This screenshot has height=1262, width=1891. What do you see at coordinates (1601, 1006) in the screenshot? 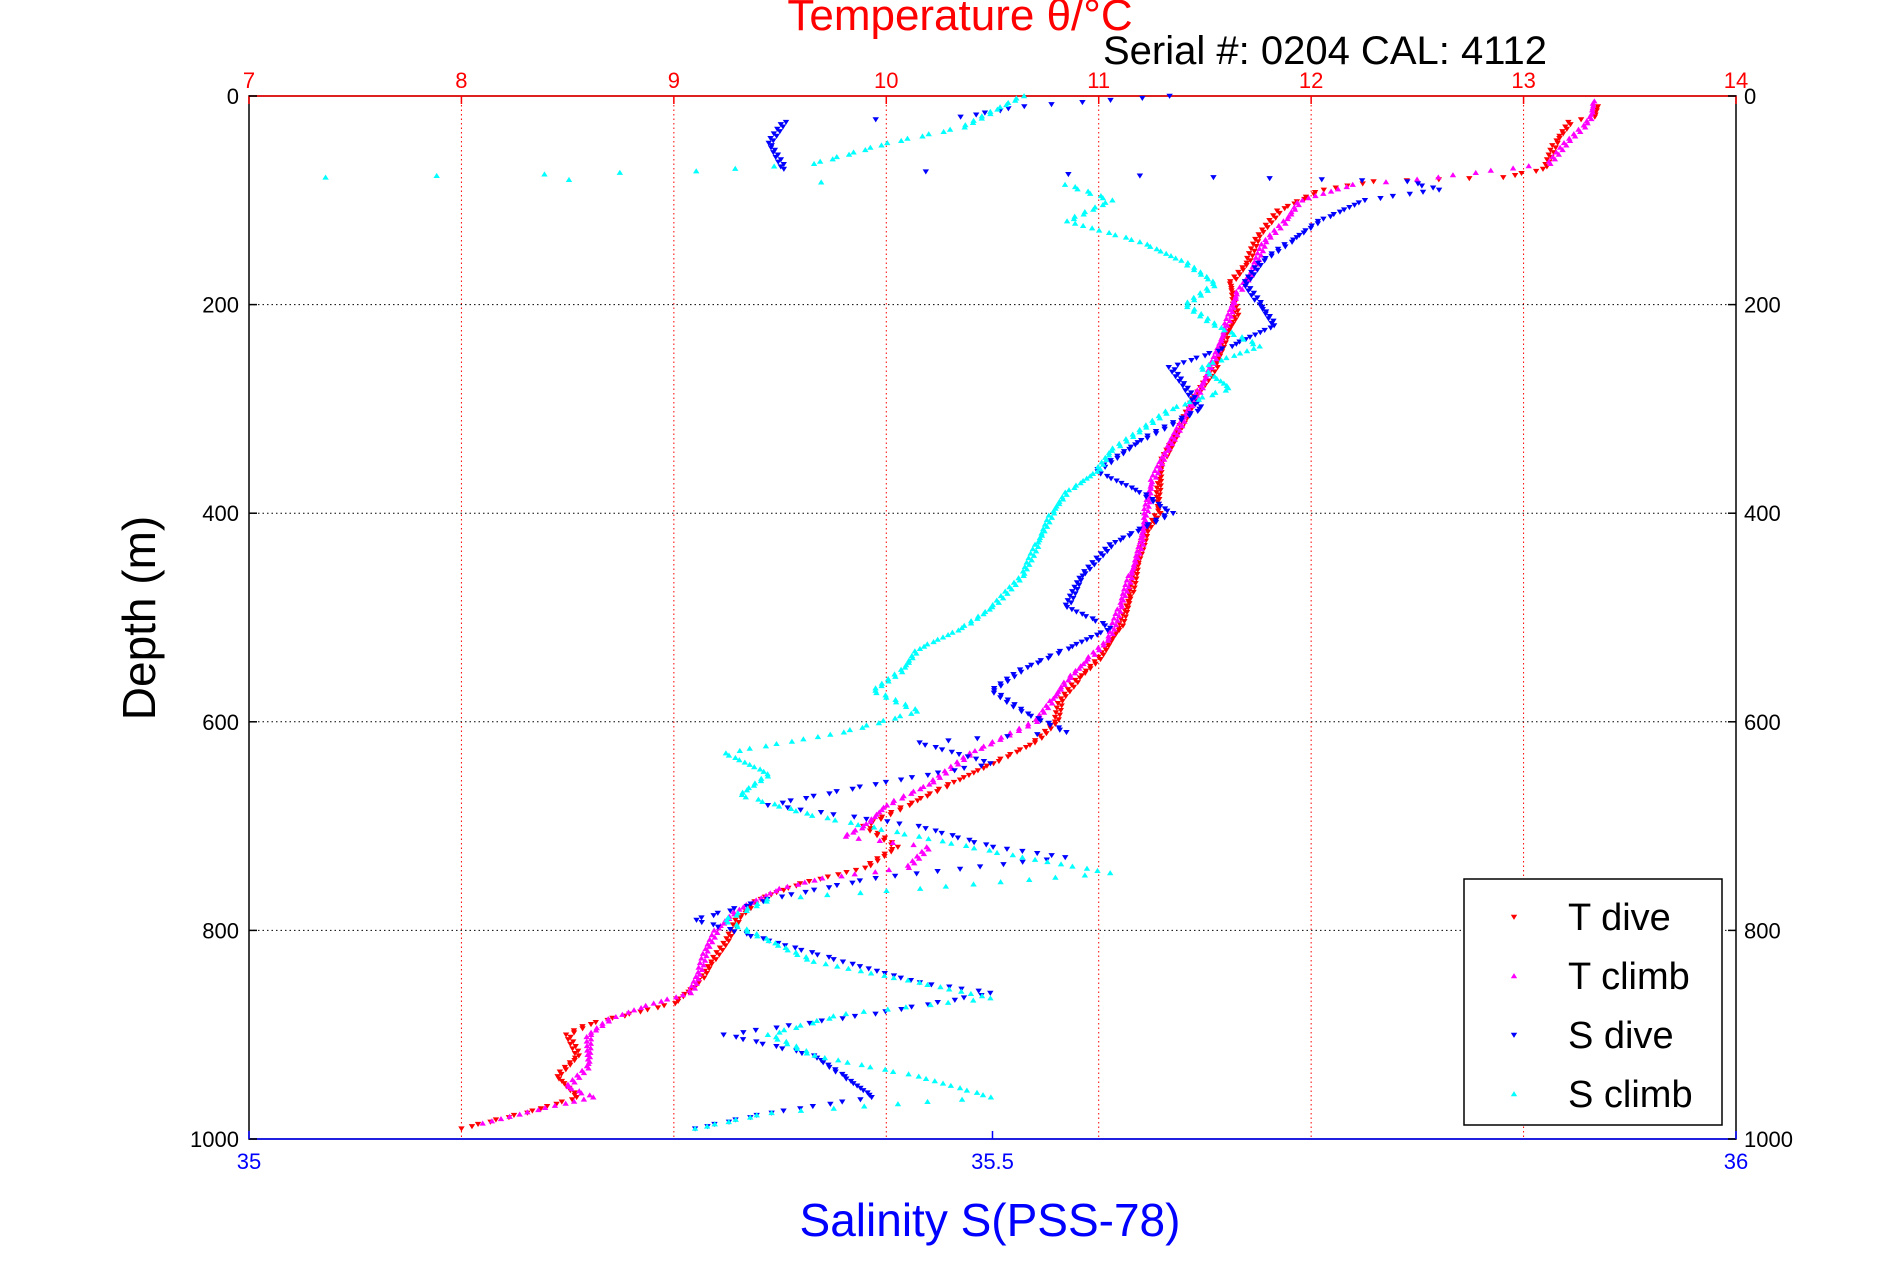
I see `legend-entries: T dive T climb S dive S climb` at bounding box center [1601, 1006].